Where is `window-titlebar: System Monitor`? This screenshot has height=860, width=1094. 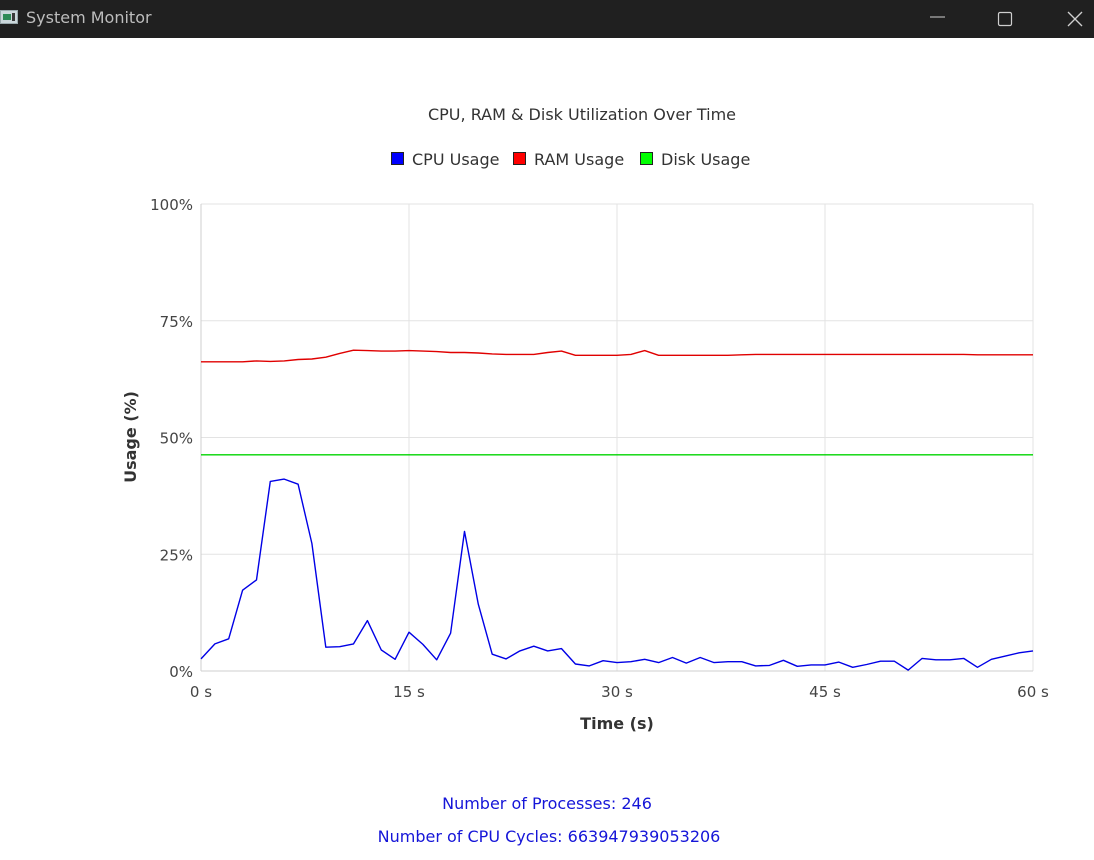
window-titlebar: System Monitor is located at coordinates (547, 19).